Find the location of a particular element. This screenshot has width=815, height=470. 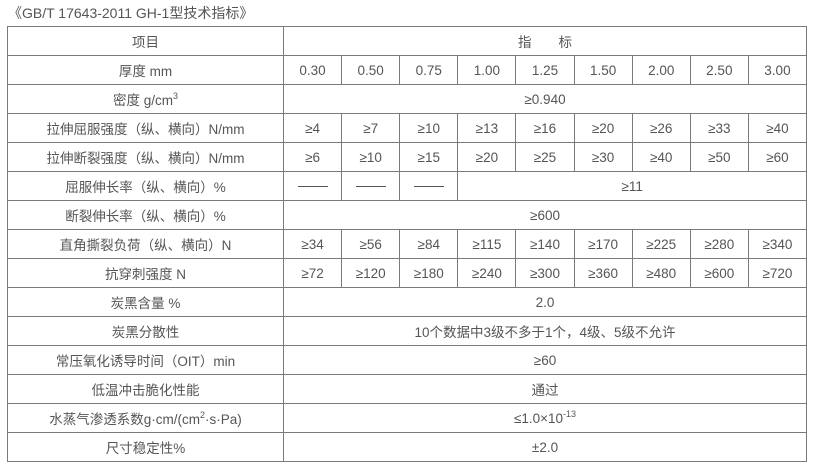

value-cell: 2.50 is located at coordinates (719, 70).